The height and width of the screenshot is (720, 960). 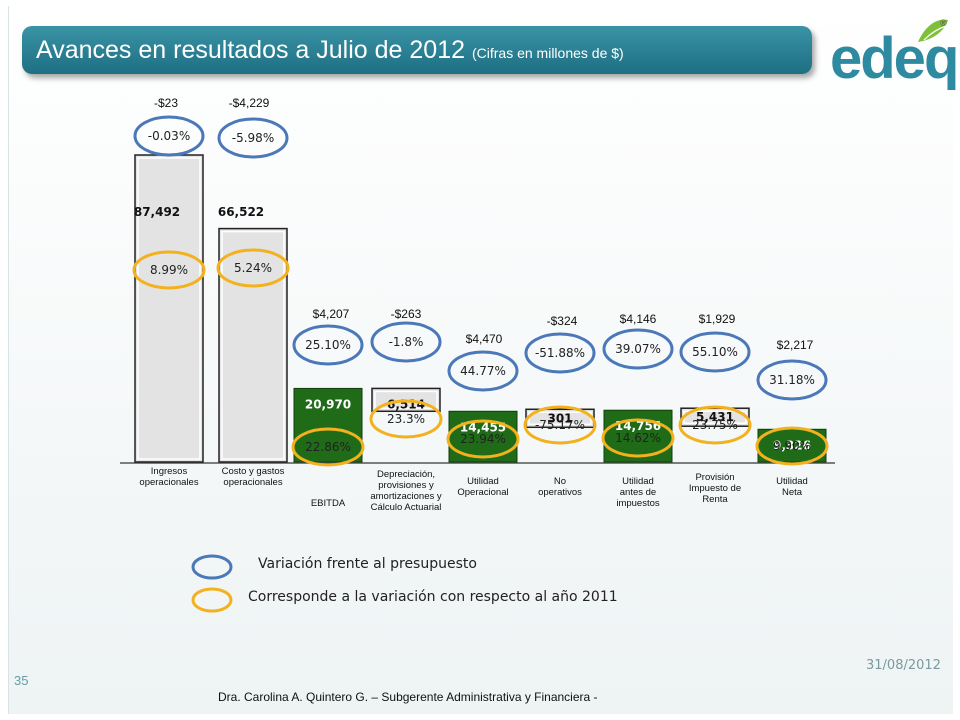 What do you see at coordinates (638, 319) in the screenshot?
I see `budget-difference-label-6: $4,146` at bounding box center [638, 319].